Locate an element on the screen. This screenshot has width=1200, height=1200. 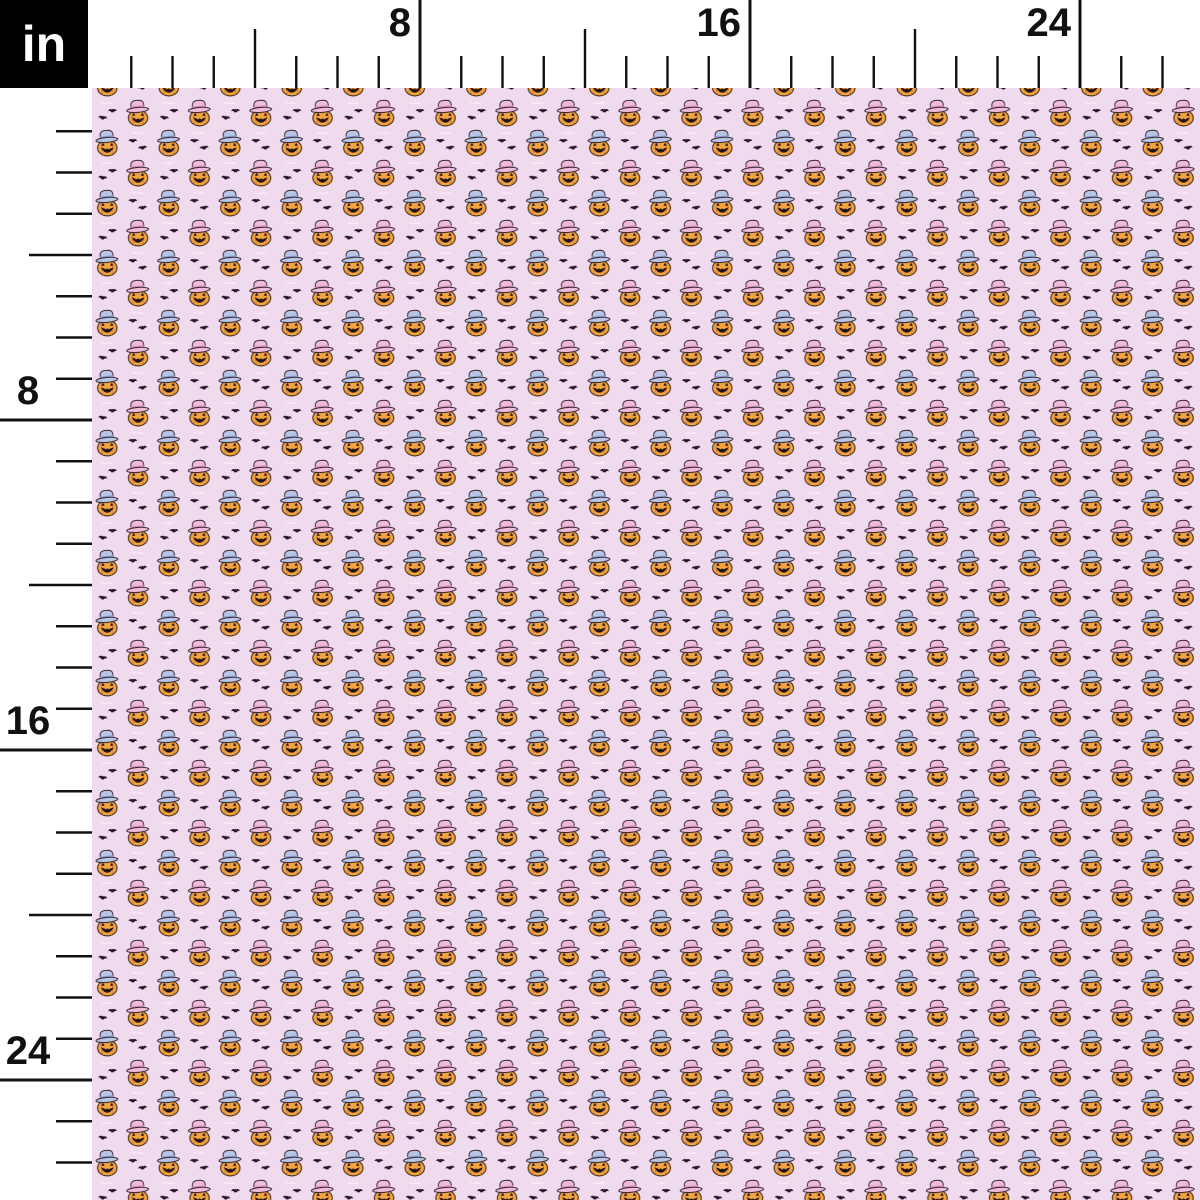
unit-badge: in is located at coordinates (44, 44).